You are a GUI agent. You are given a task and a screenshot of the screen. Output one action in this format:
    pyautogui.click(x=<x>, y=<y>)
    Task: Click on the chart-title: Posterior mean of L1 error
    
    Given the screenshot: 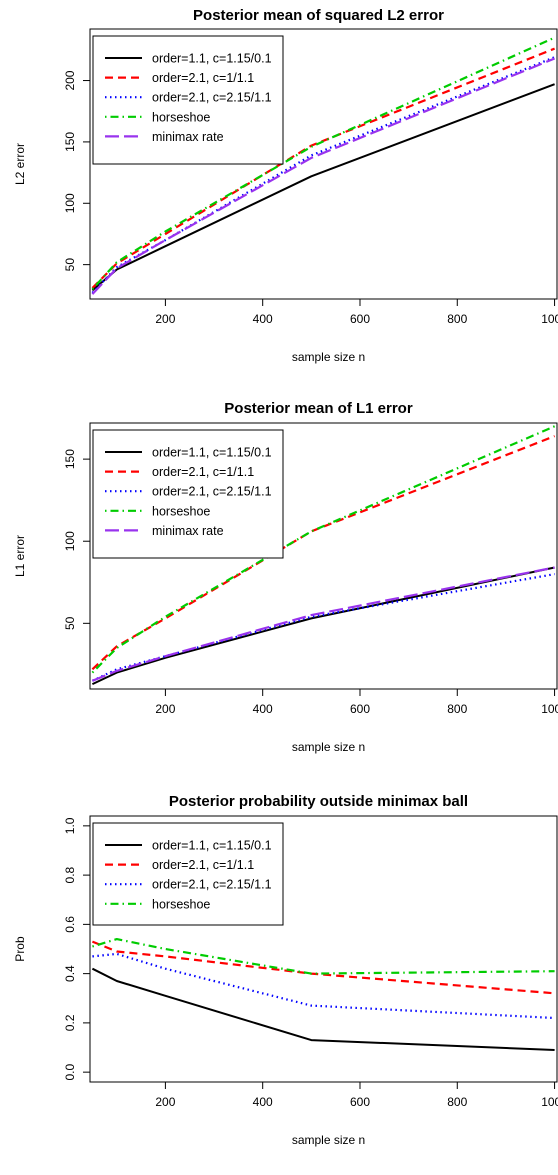 What is the action you would take?
    pyautogui.click(x=318, y=408)
    